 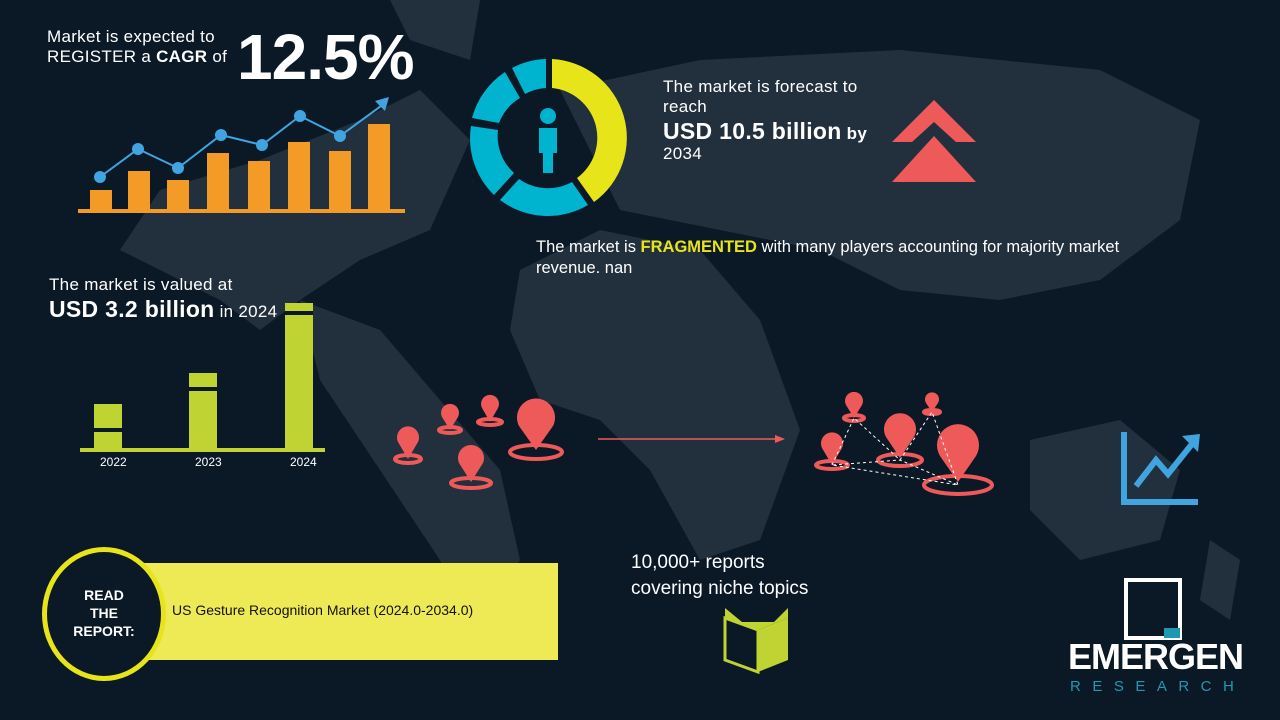 What do you see at coordinates (203, 411) in the screenshot?
I see `bar-2023` at bounding box center [203, 411].